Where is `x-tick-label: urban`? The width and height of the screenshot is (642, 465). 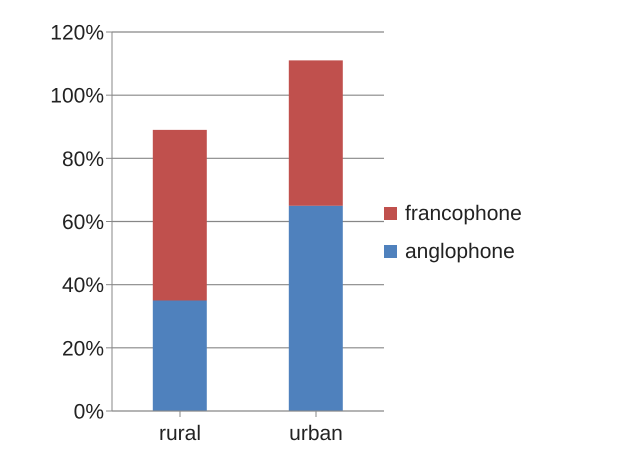 x-tick-label: urban is located at coordinates (316, 433).